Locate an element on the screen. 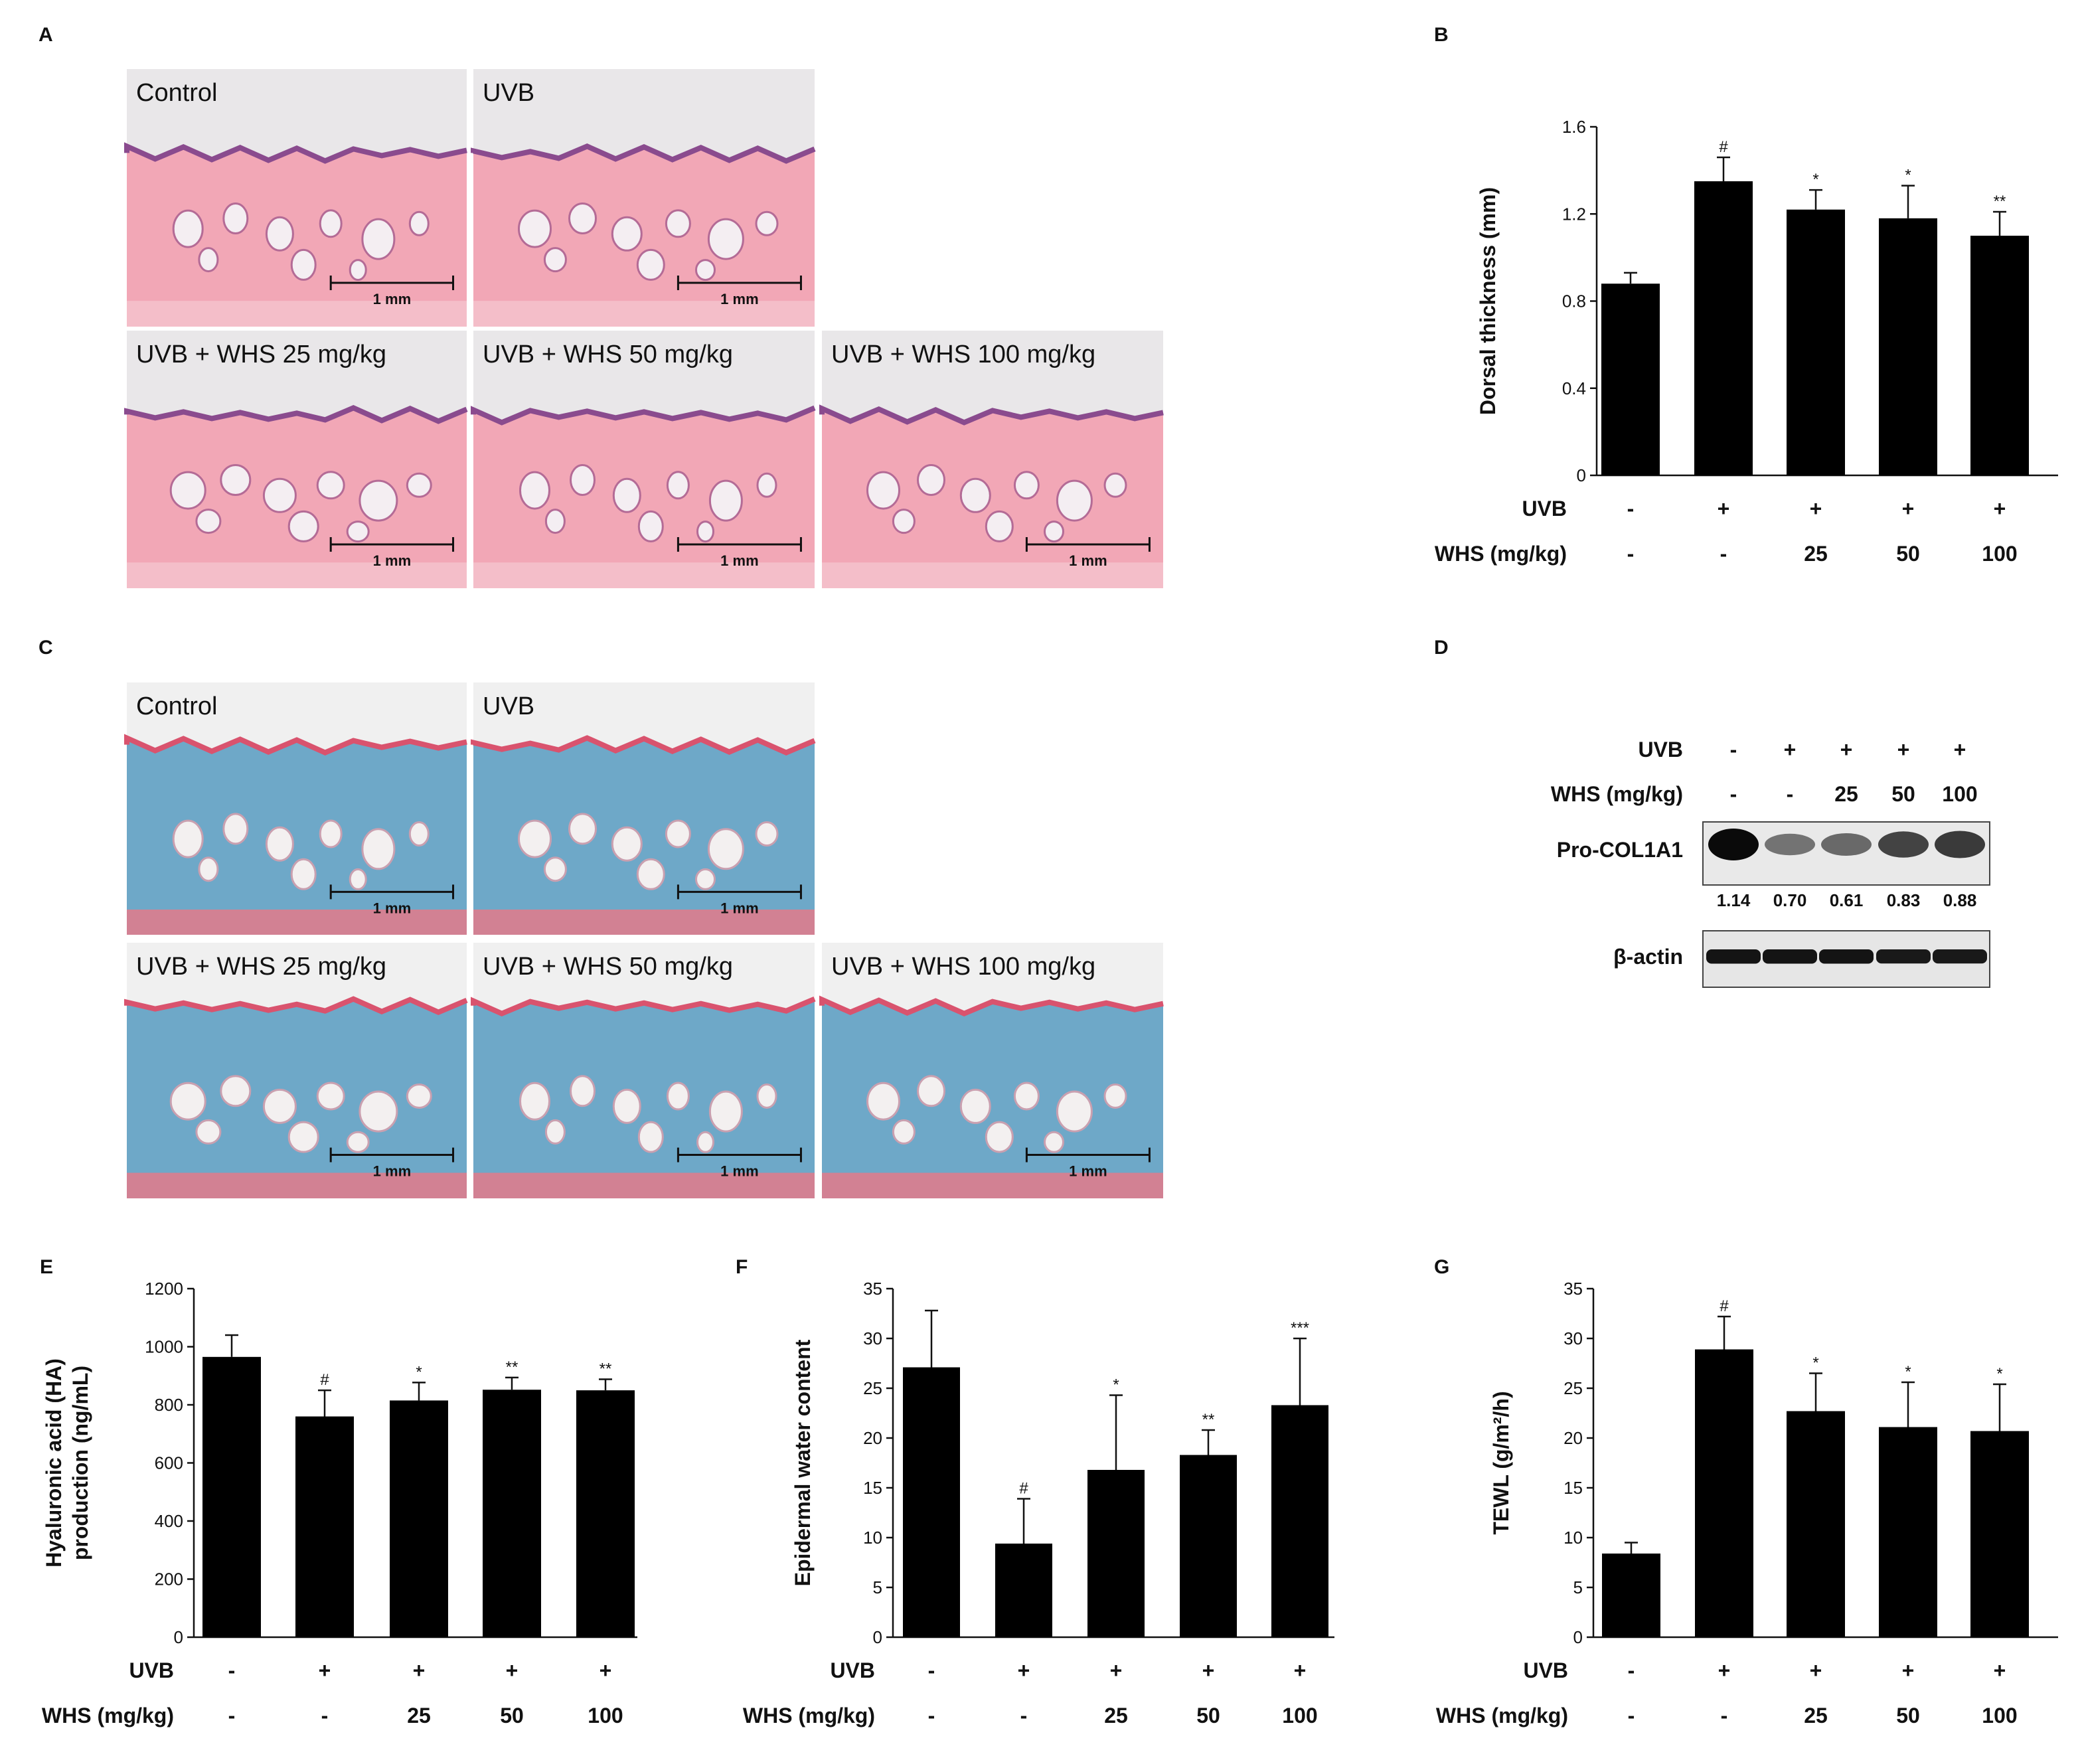  wb-ratio-row: 1.14 0.70 0.61 0.83 0.88 is located at coordinates (1847, 900).